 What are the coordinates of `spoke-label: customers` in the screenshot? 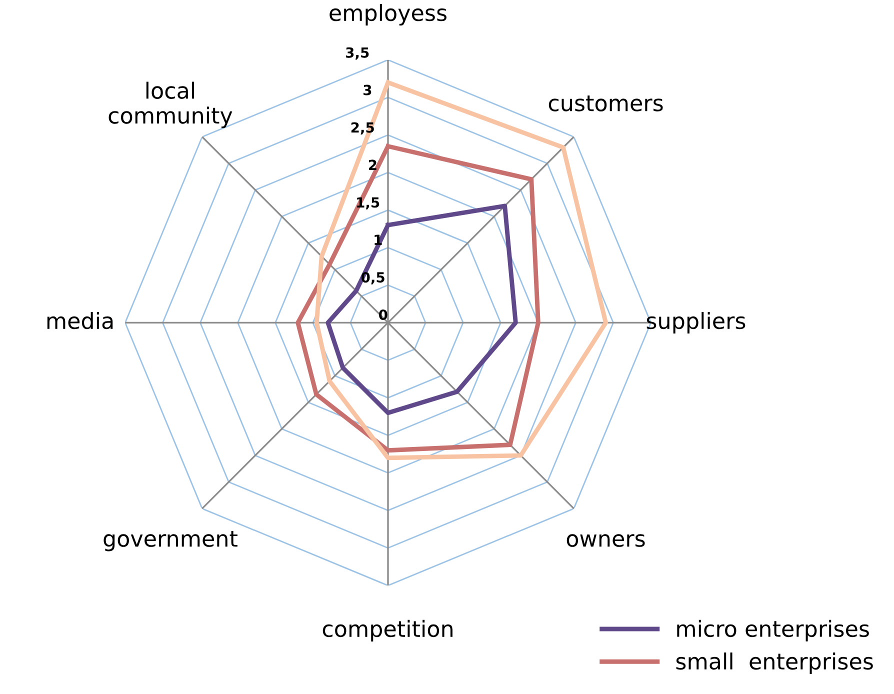 It's located at (605, 103).